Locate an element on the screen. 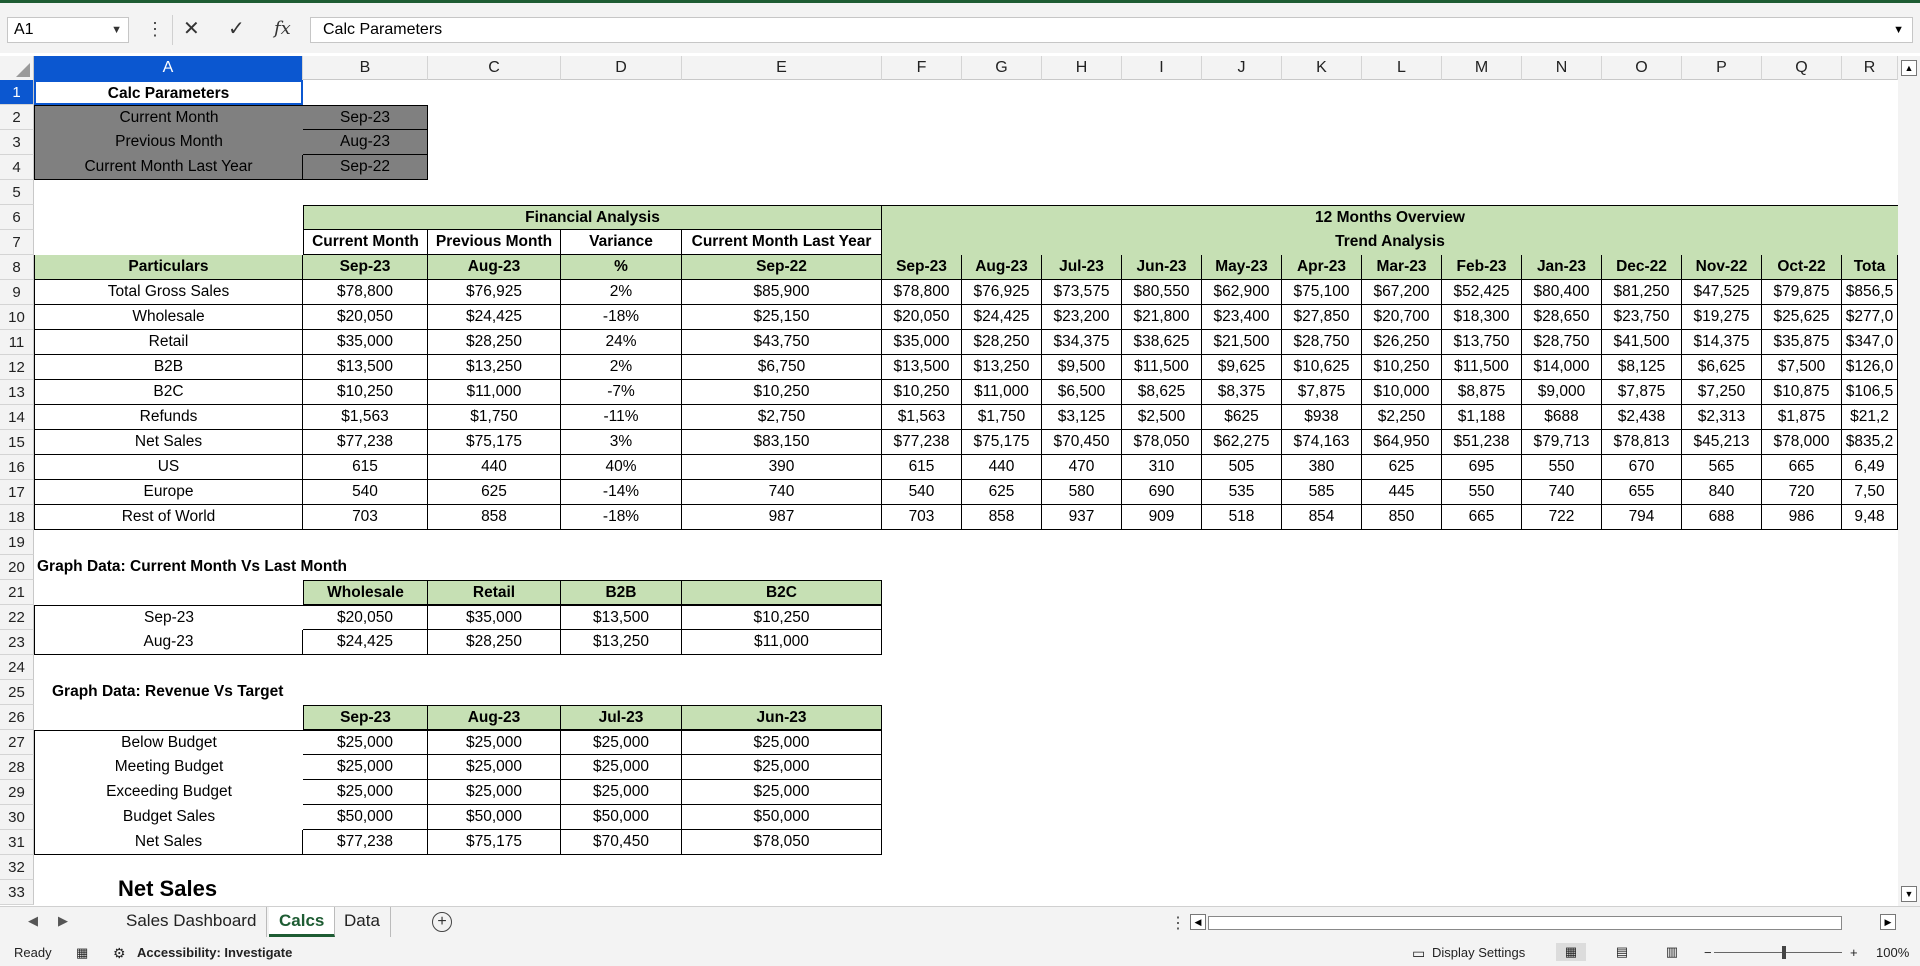 The width and height of the screenshot is (1920, 966). trend-value: 688 is located at coordinates (1722, 517).